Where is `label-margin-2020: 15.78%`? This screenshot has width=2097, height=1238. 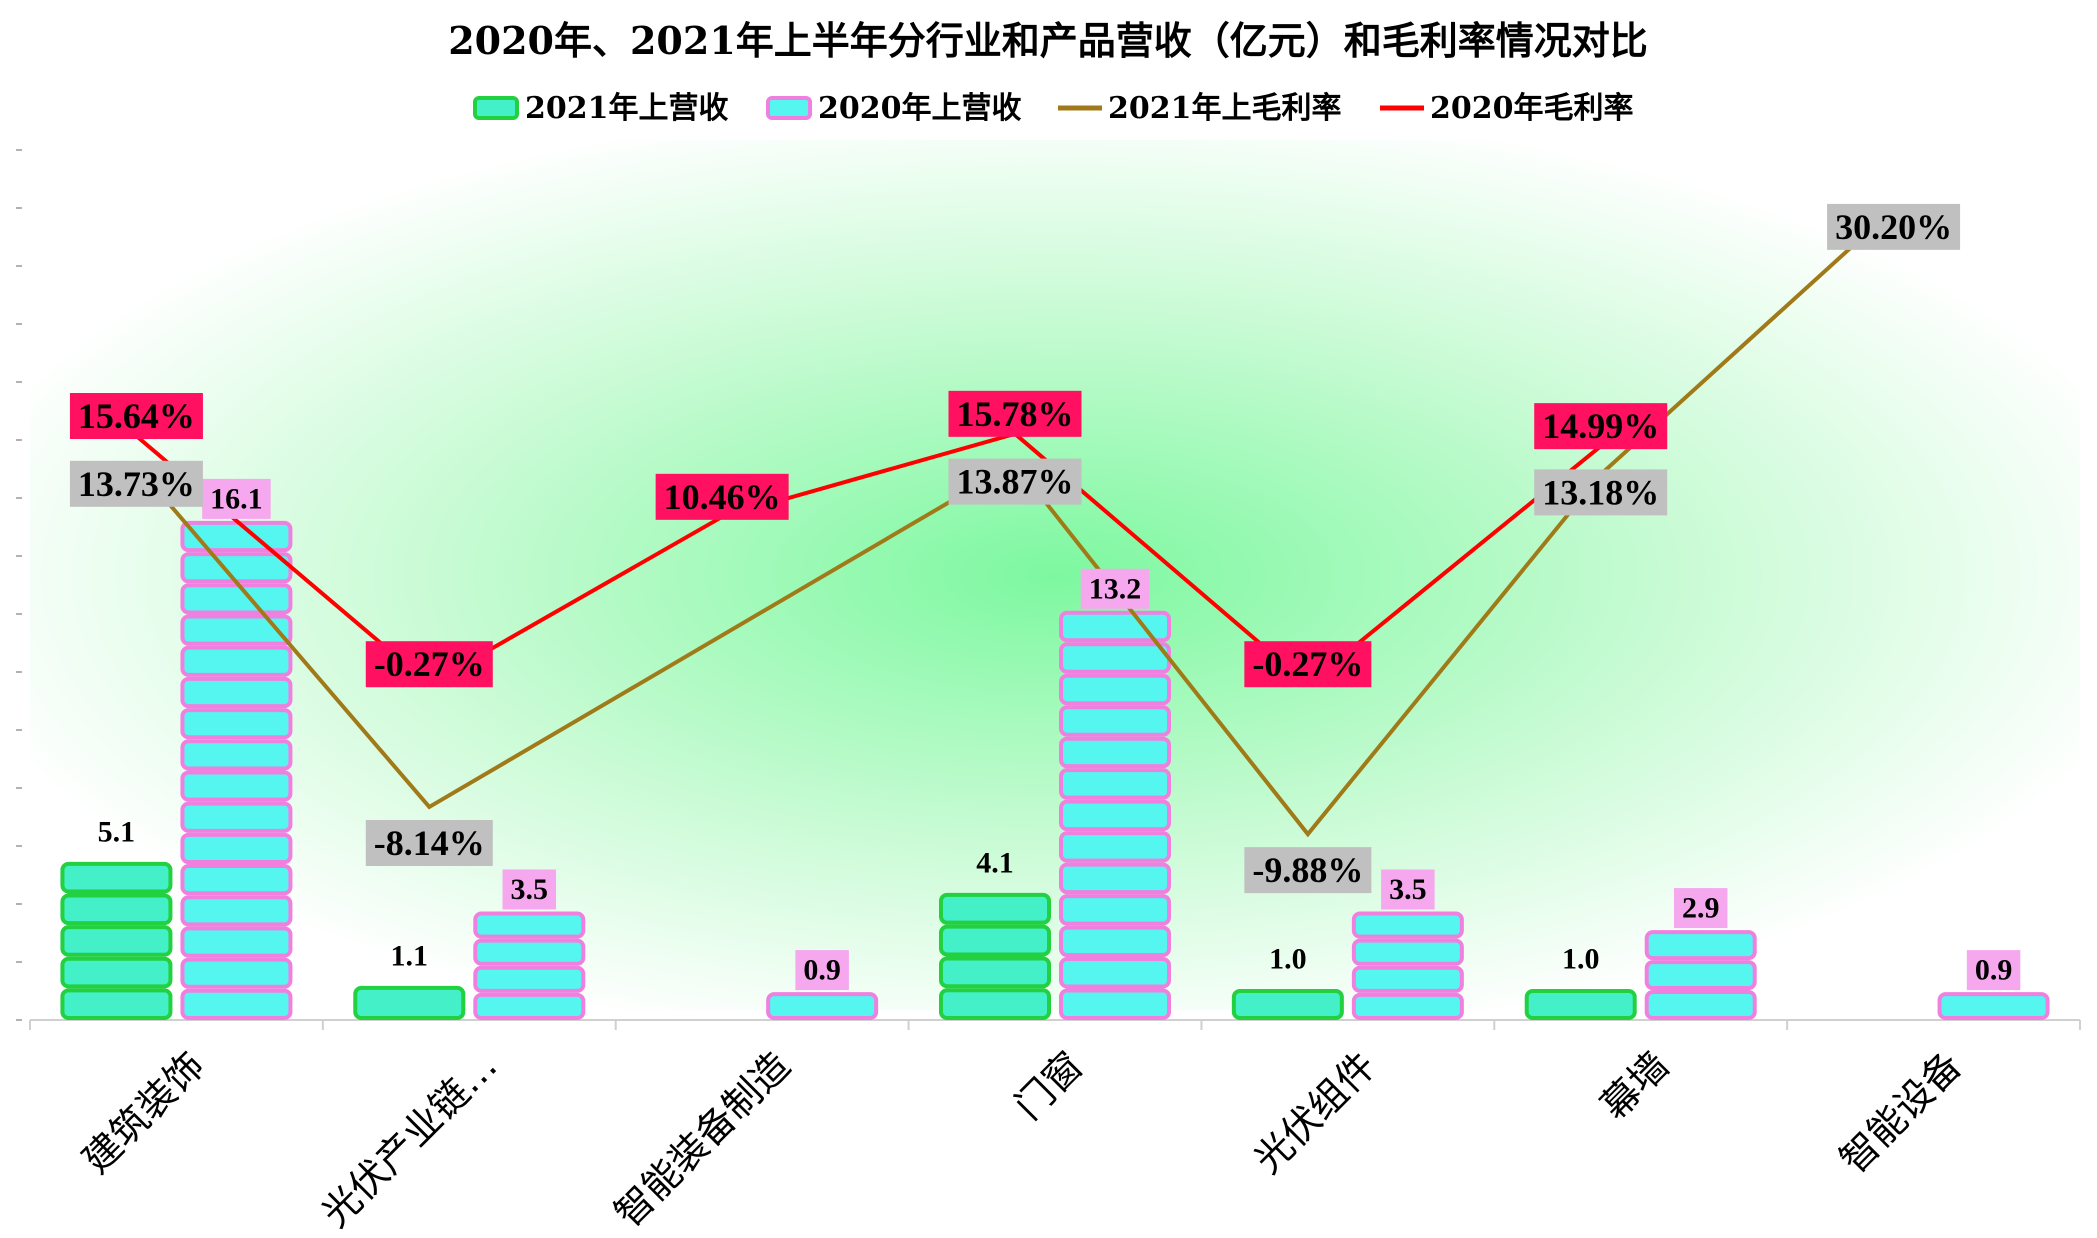 label-margin-2020: 15.78% is located at coordinates (1015, 413).